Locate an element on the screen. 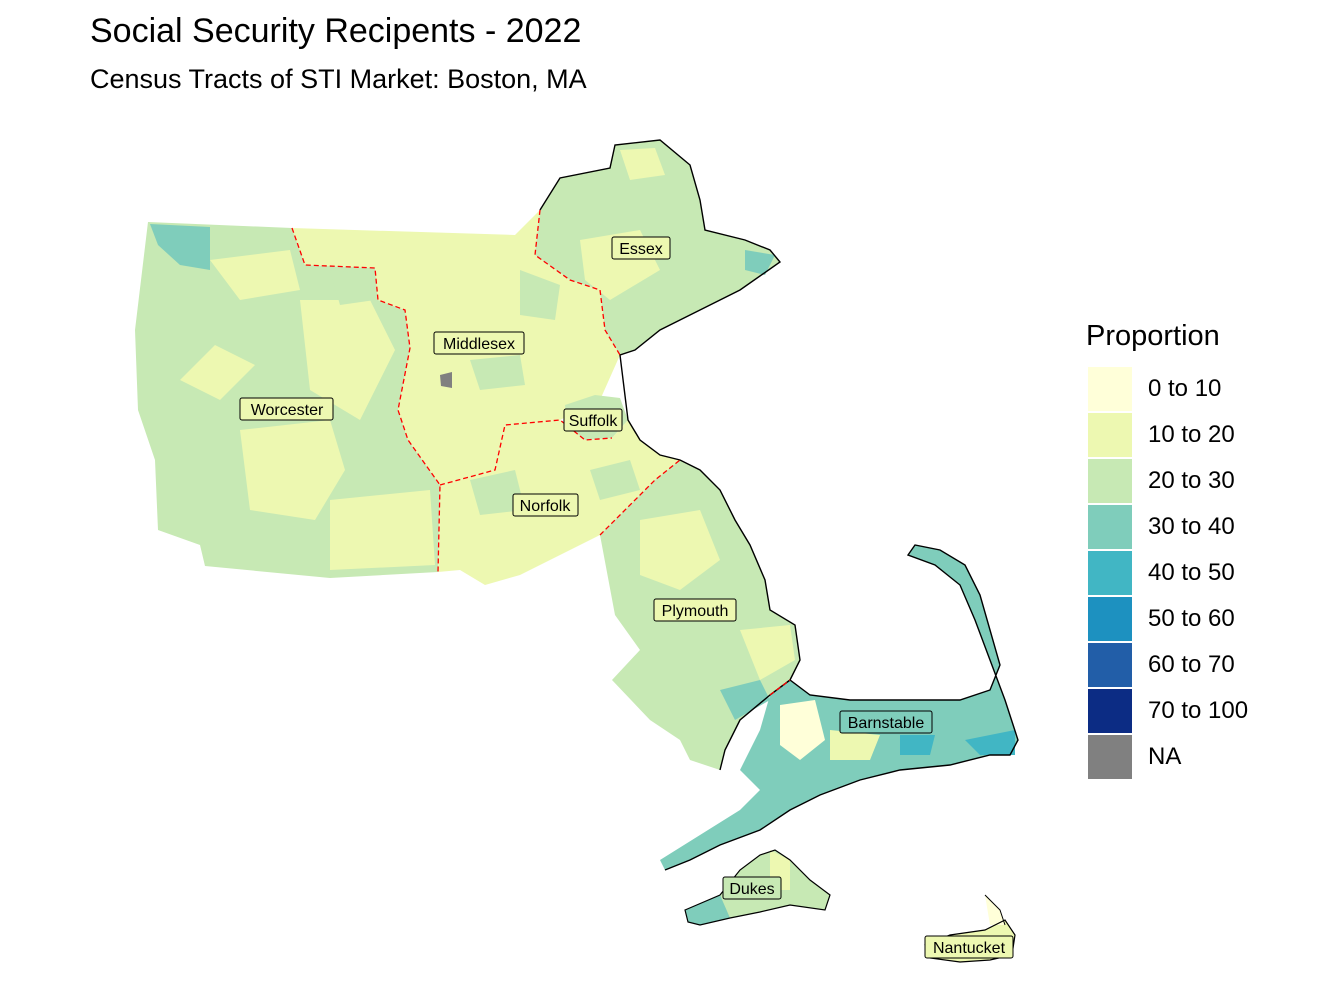  label-dukes: Dukes is located at coordinates (752, 888).